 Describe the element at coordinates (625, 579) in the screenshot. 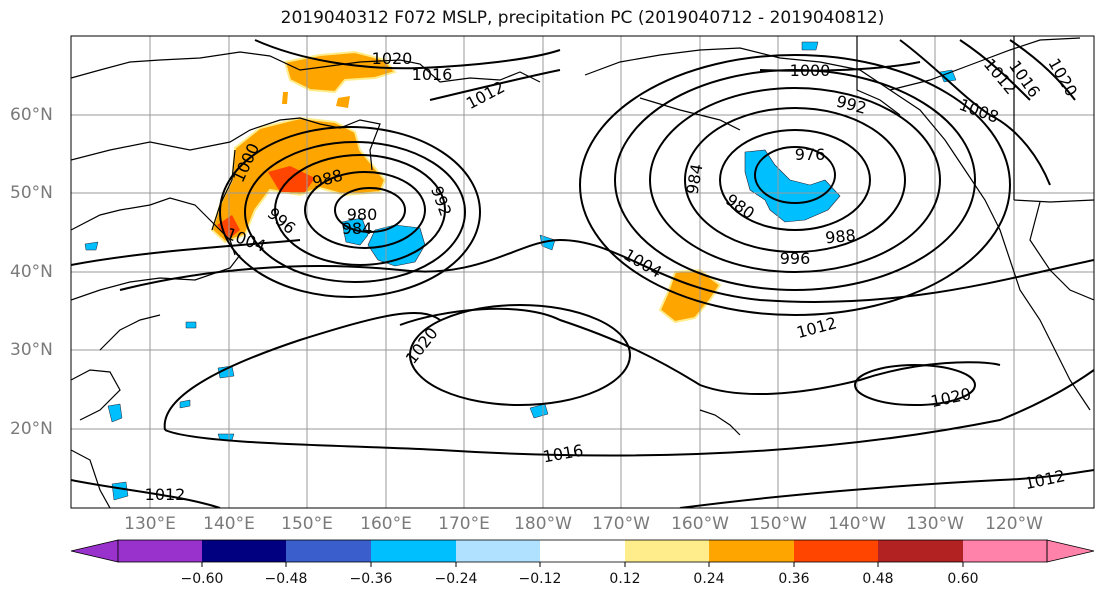

I see `colorbar-tick-label: 0.12` at that location.